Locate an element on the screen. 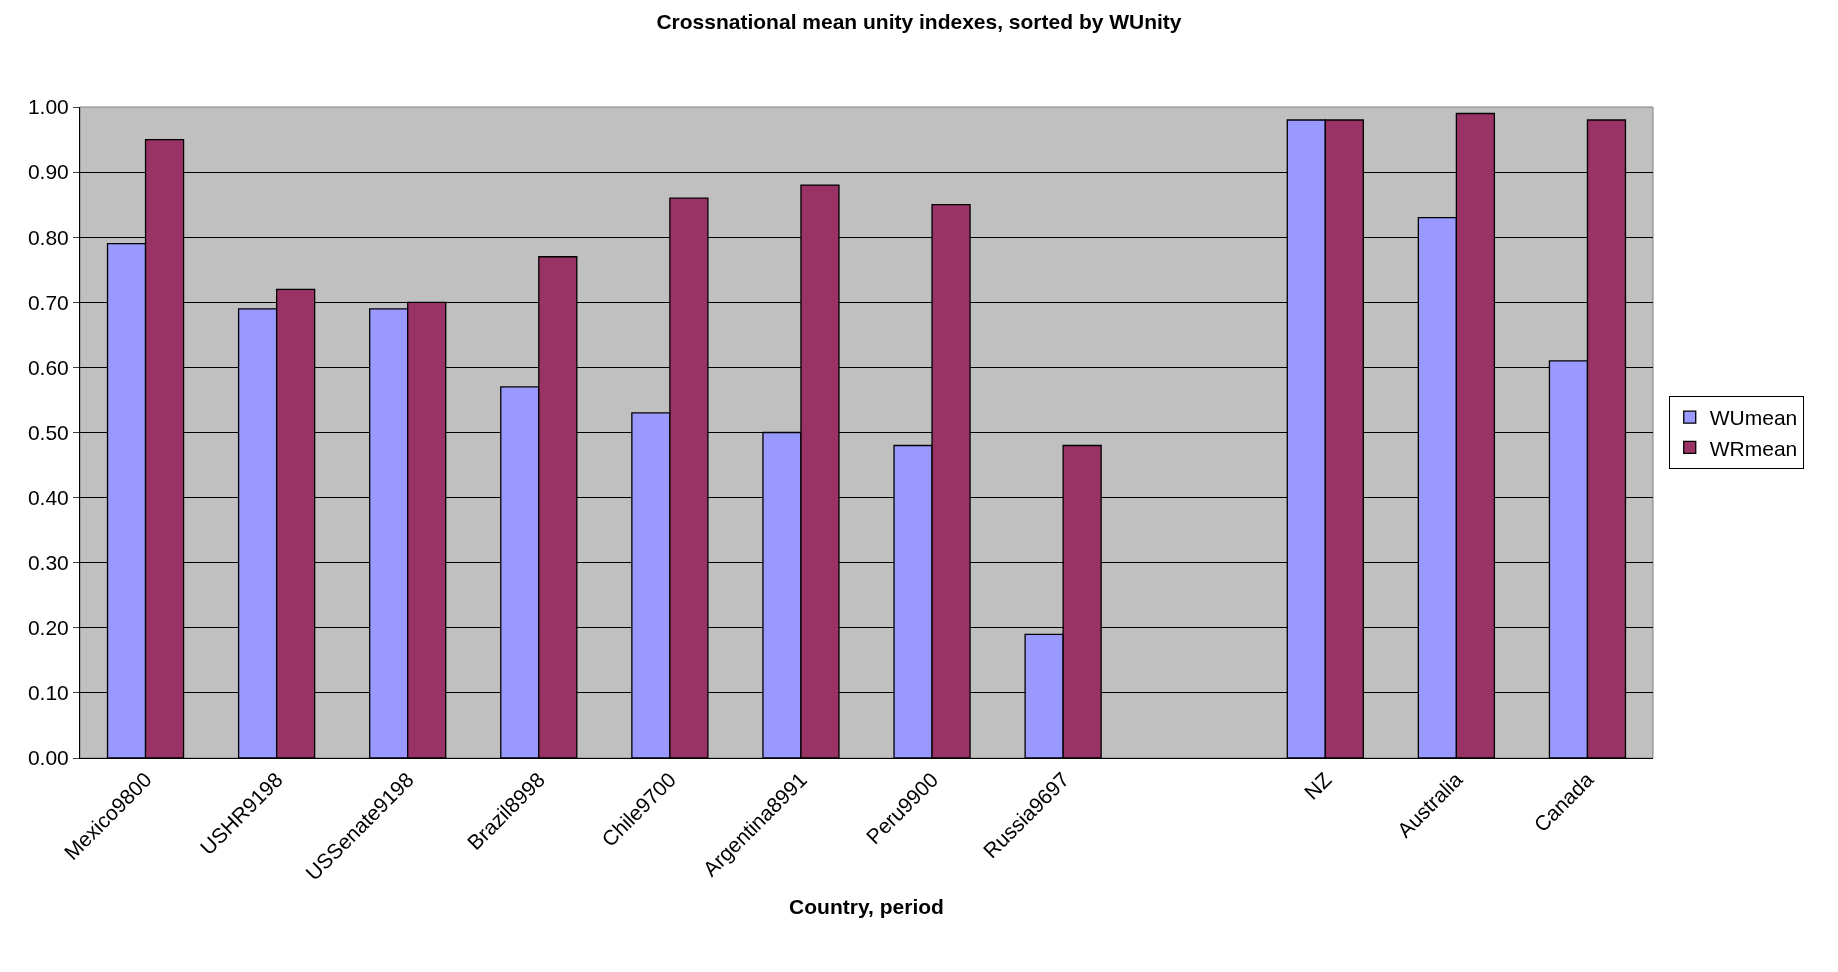 The image size is (1838, 972). chart-title: Crossnational mean unity indexes, sorted by WUnity is located at coordinates (919, 22).